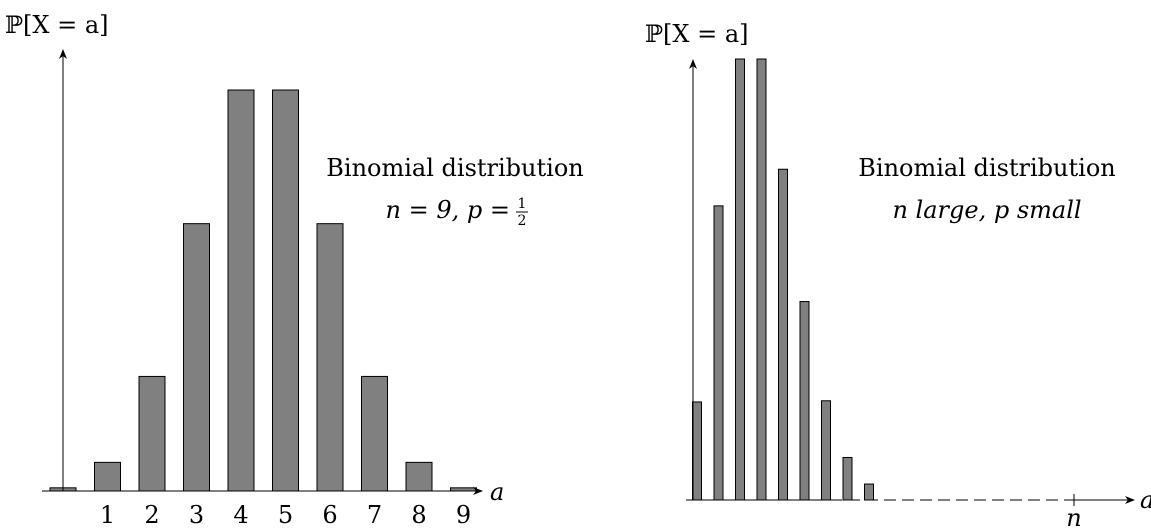 This screenshot has width=1151, height=529. I want to click on tick-label-4: 4, so click(240, 515).